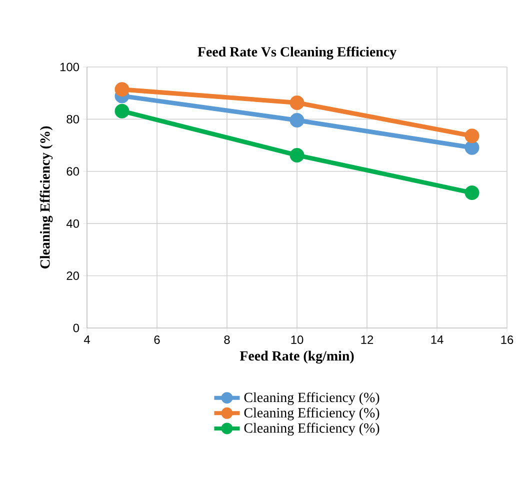  Describe the element at coordinates (297, 357) in the screenshot. I see `x-axis-title: Feed Rate (kg/min)` at that location.